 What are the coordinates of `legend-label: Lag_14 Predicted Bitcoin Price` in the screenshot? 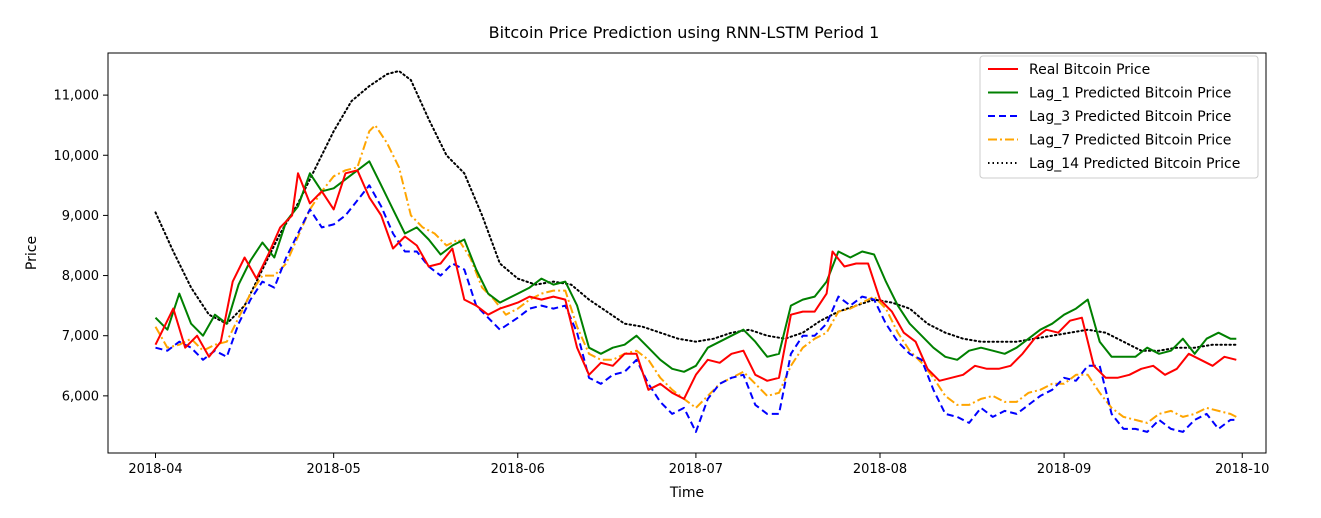 It's located at (1134, 164).